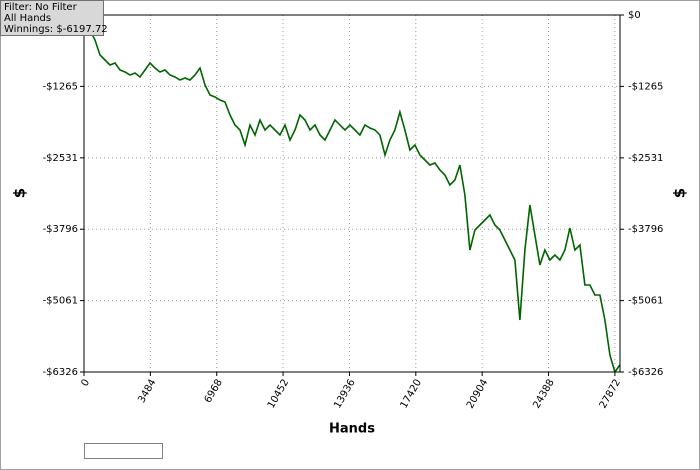  Describe the element at coordinates (680, 193) in the screenshot. I see `y2-axis-title: $` at that location.